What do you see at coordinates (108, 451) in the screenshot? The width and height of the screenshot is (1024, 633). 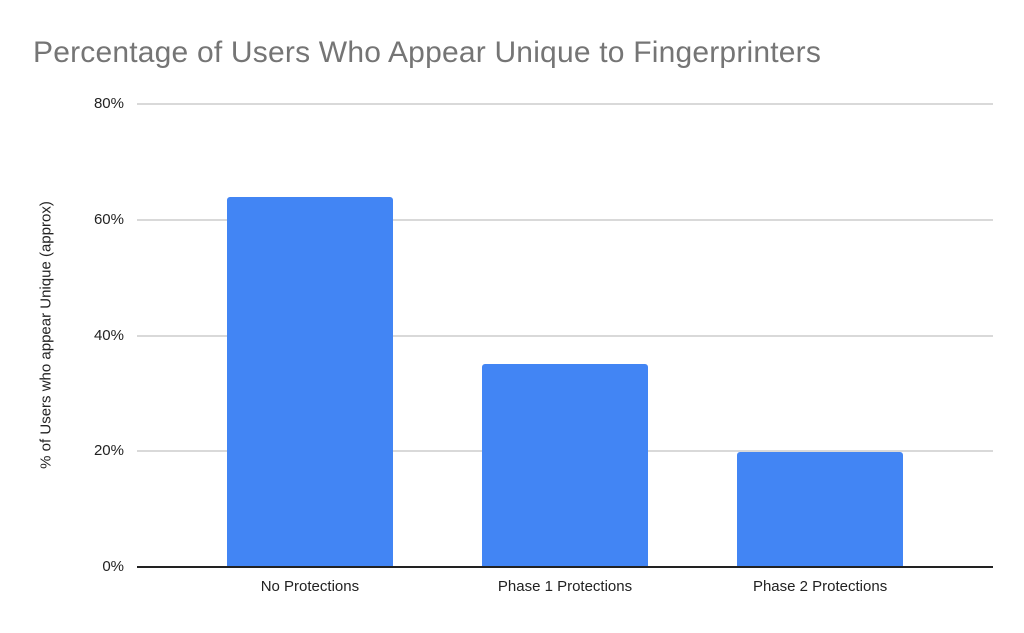 I see `y-tick-label: 20%` at bounding box center [108, 451].